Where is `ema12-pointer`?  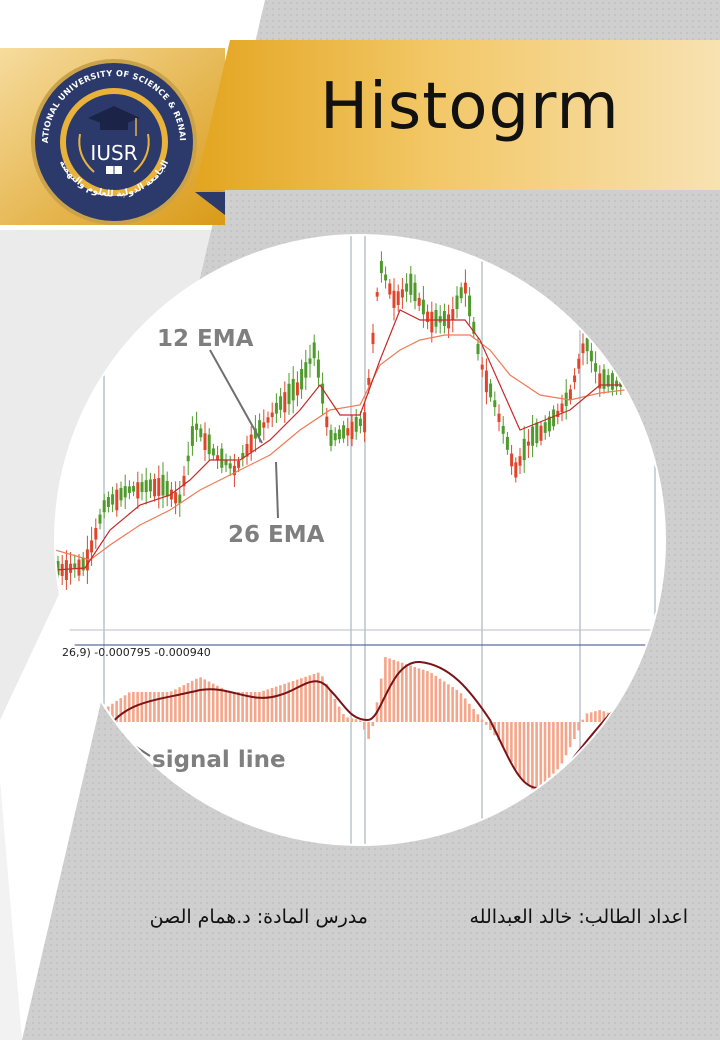 ema12-pointer is located at coordinates (236, 396).